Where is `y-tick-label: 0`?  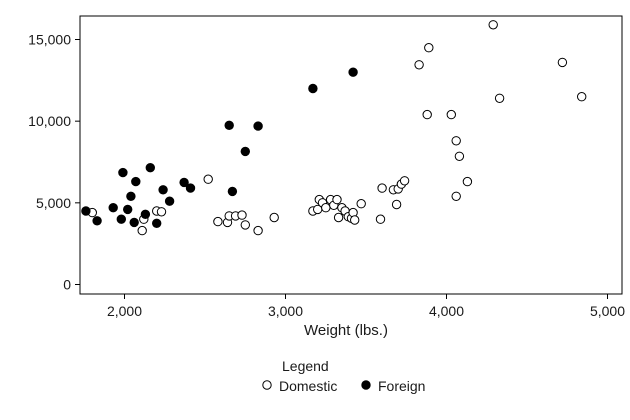 y-tick-label: 0 is located at coordinates (67, 285).